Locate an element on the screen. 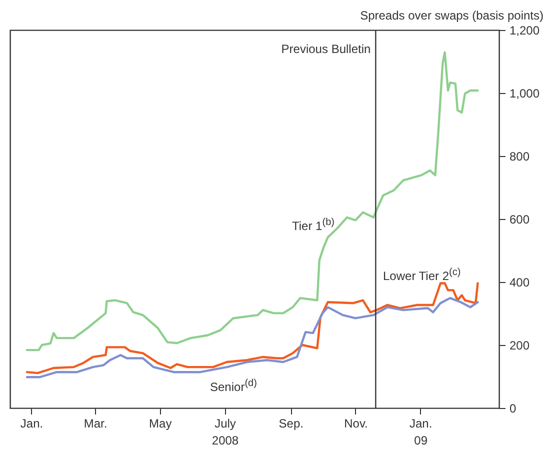  series-label: Senior$^{(d)}$ is located at coordinates (233, 386).